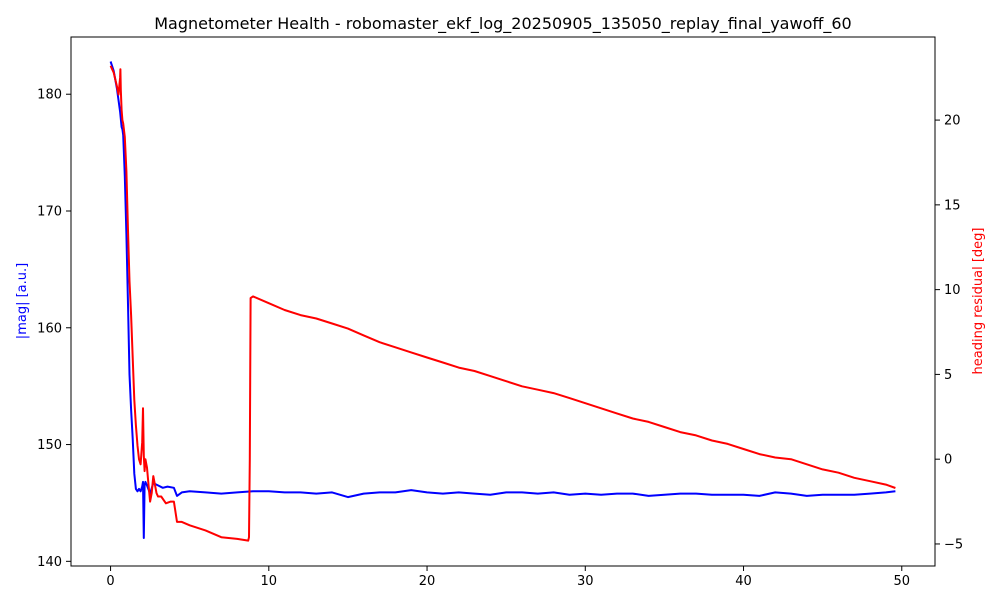 The image size is (1000, 600). I want to click on right-y-tick-label: 20, so click(952, 121).